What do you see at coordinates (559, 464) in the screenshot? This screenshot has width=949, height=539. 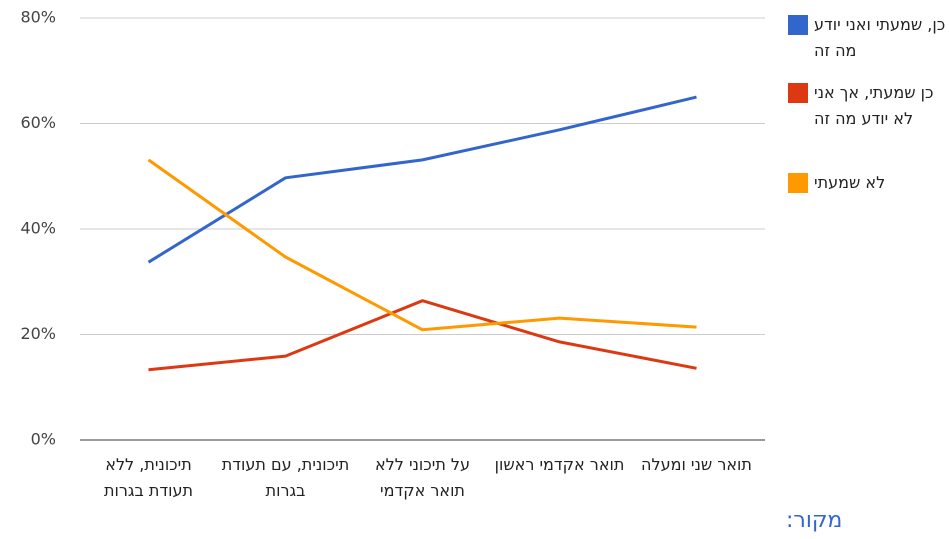 I see `x-tick-label: תואר אקדמי ראשון` at bounding box center [559, 464].